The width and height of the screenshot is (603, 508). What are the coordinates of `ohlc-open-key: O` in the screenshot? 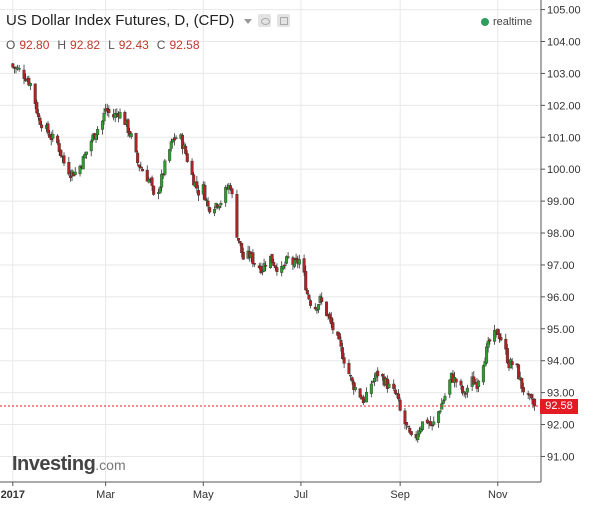 It's located at (11, 45).